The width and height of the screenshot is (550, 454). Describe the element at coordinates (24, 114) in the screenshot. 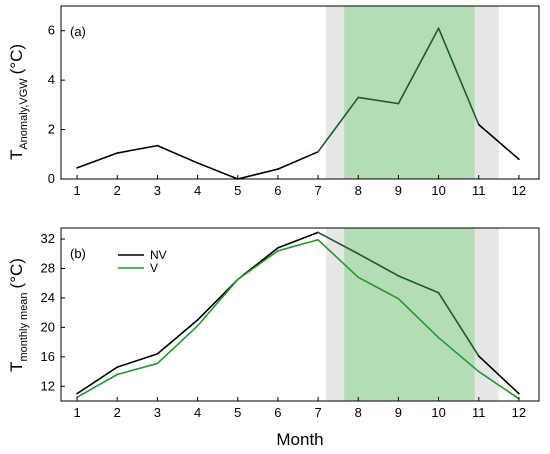

I see `y-axis-label-sub: Anomaly,VGW` at that location.